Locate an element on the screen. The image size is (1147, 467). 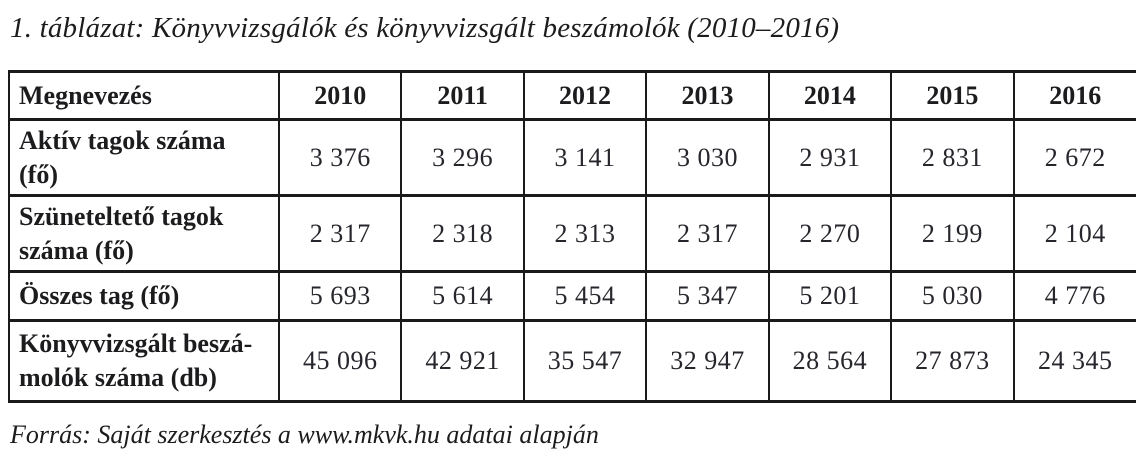
cell-value: 2 199 is located at coordinates (952, 233).